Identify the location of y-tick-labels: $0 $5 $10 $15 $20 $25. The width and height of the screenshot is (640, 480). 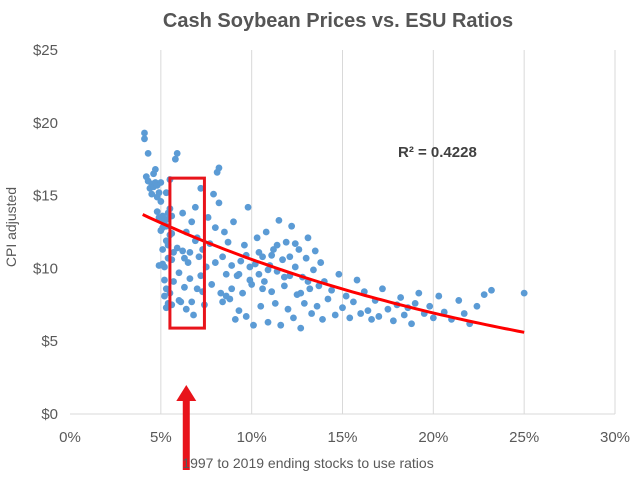
(45, 232).